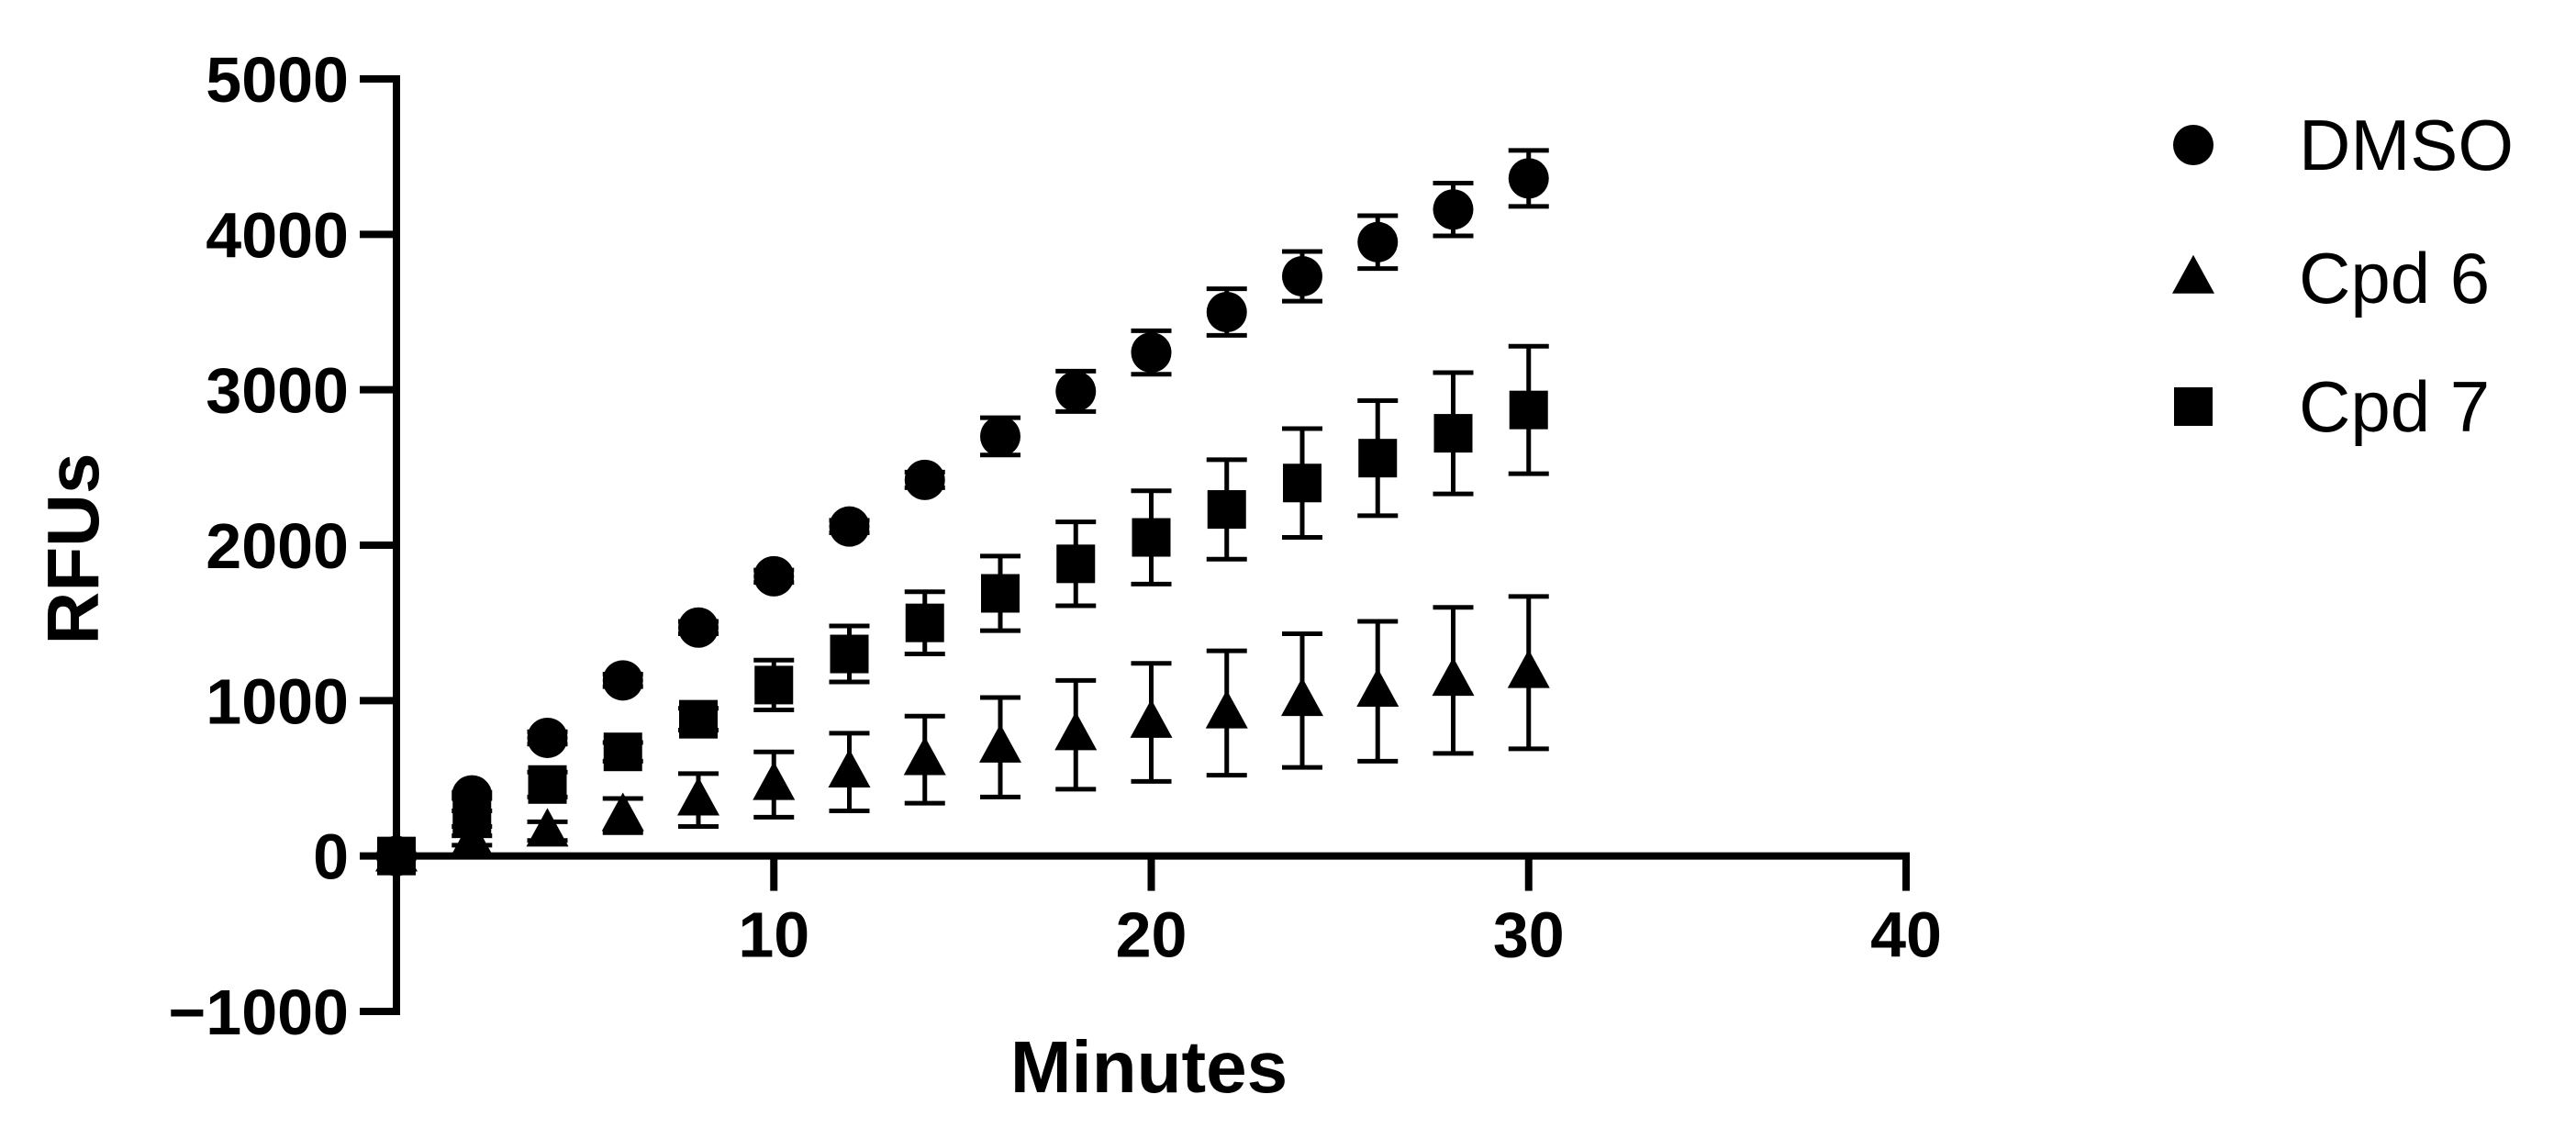  I want to click on y-tick-label: 1000, so click(278, 701).